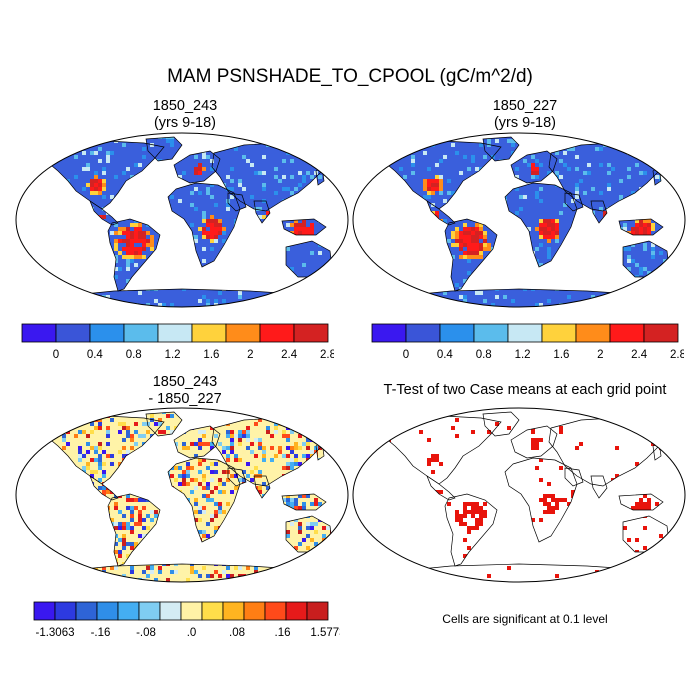 Image resolution: width=700 pixels, height=700 pixels. I want to click on map-top-left, so click(182, 220).